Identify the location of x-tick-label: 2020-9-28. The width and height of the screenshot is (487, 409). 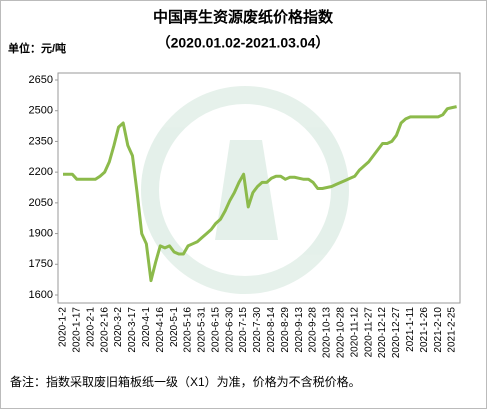
(313, 330).